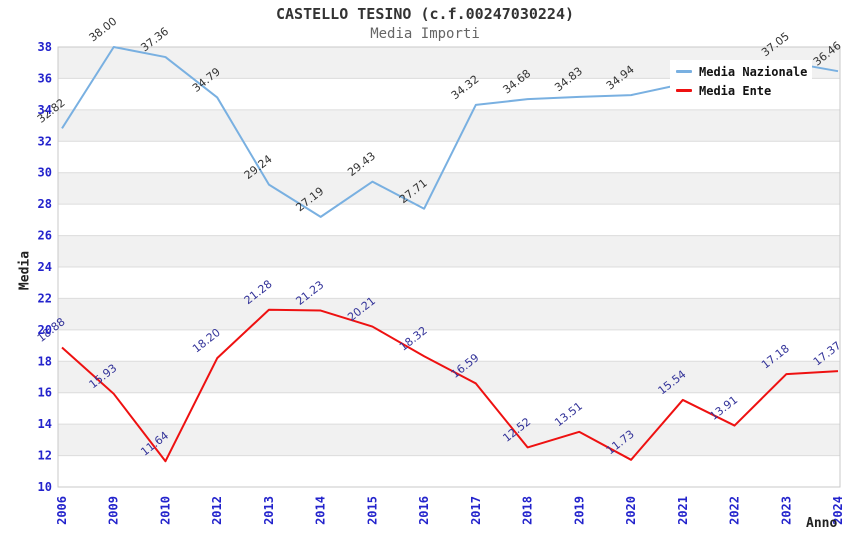 This screenshot has width=850, height=550. What do you see at coordinates (62, 510) in the screenshot?
I see `x-tick-label: 2006` at bounding box center [62, 510].